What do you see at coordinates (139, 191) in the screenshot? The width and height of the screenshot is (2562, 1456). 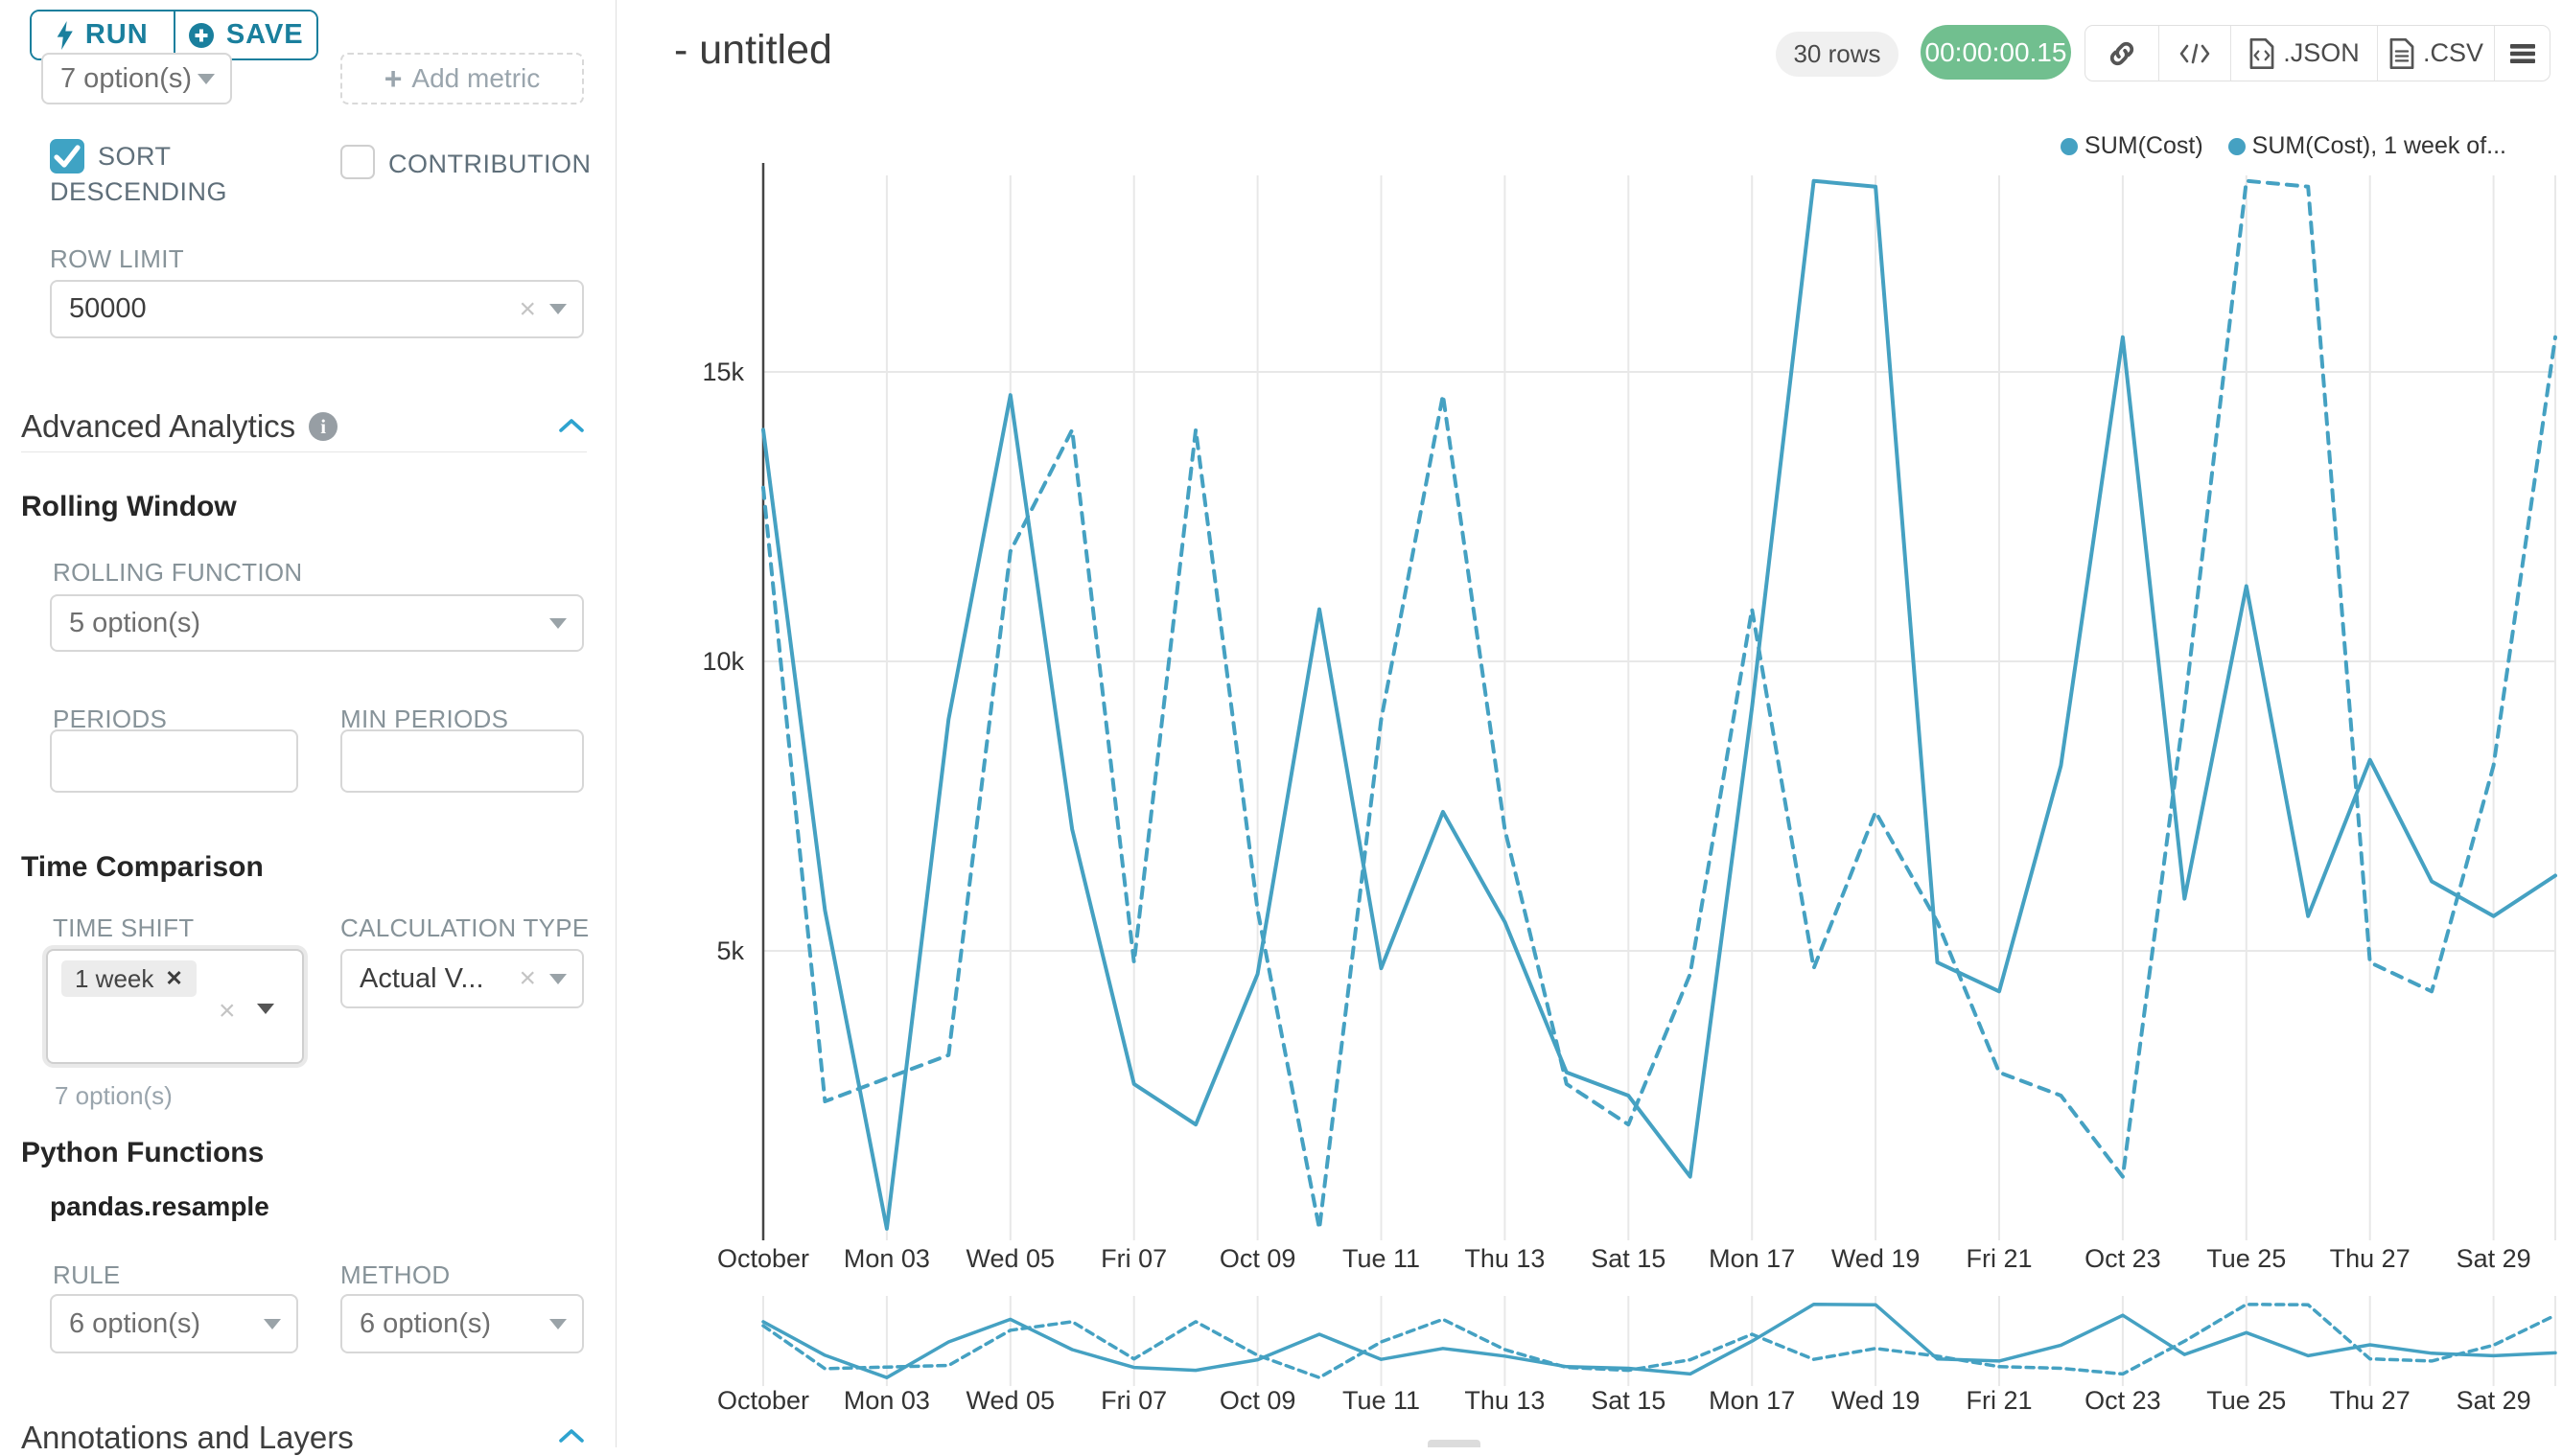 I see `sort-descending-label-2: DESCENDING` at bounding box center [139, 191].